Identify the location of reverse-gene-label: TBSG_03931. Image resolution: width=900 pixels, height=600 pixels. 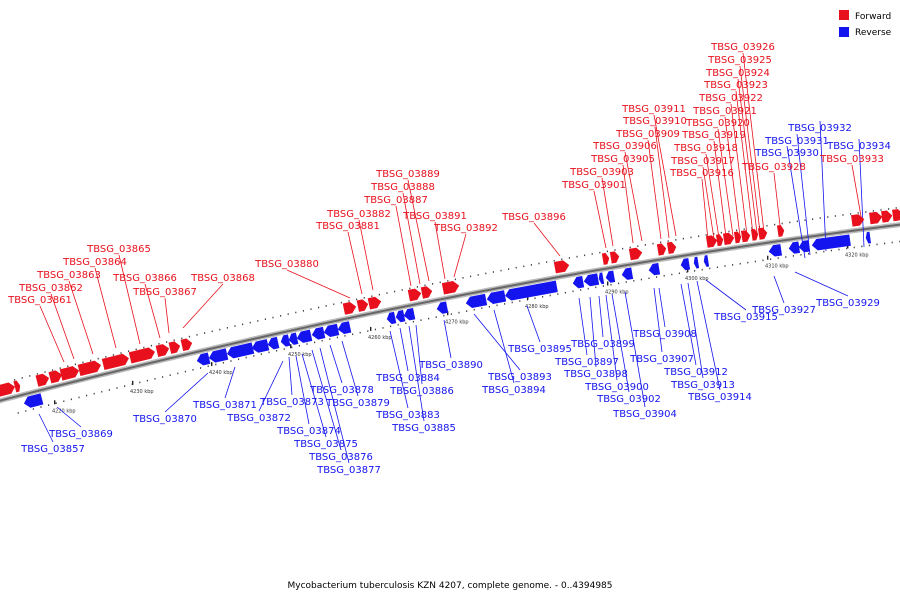
(796, 141).